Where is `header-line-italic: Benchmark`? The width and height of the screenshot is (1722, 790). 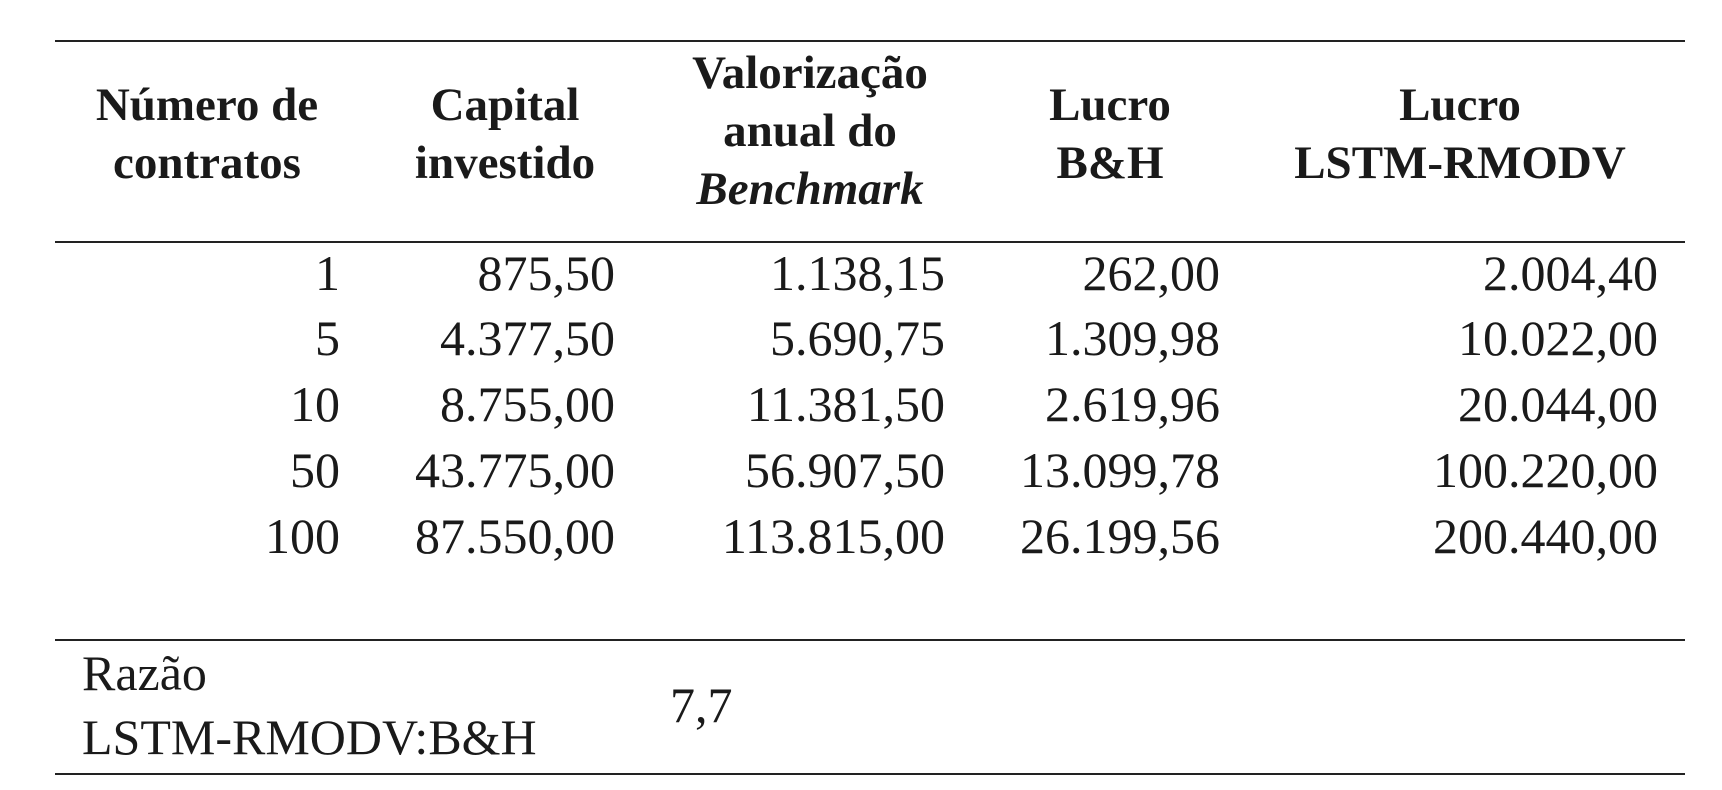
header-line-italic: Benchmark is located at coordinates (810, 189).